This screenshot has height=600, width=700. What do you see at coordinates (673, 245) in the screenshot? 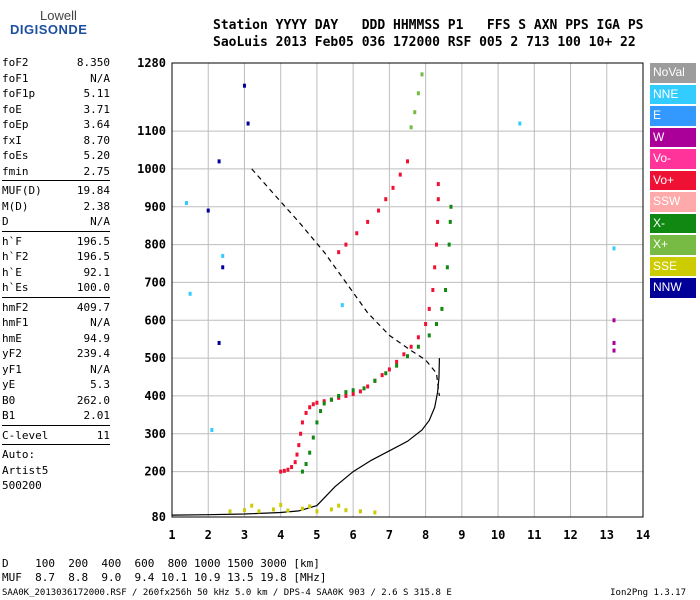
I see `legend-item-x: X+` at bounding box center [673, 245].